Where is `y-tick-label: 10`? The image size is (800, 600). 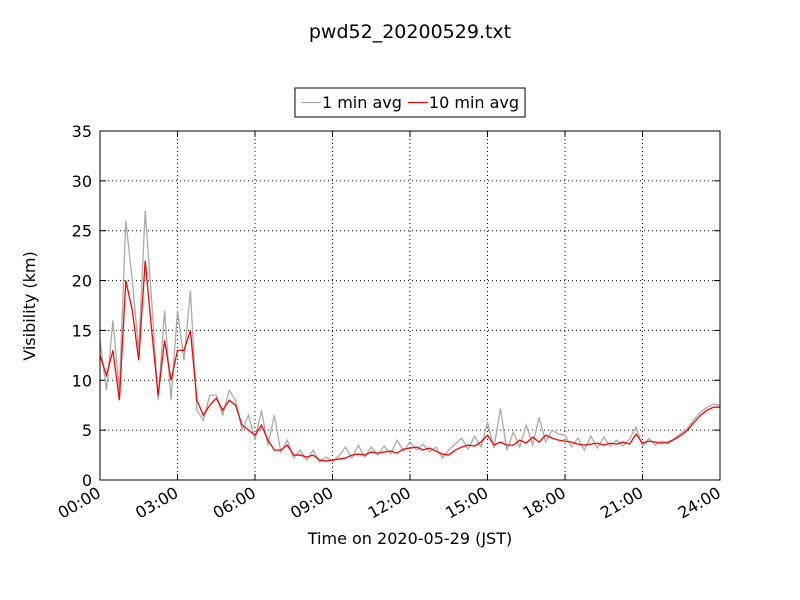
y-tick-label: 10 is located at coordinates (82, 380).